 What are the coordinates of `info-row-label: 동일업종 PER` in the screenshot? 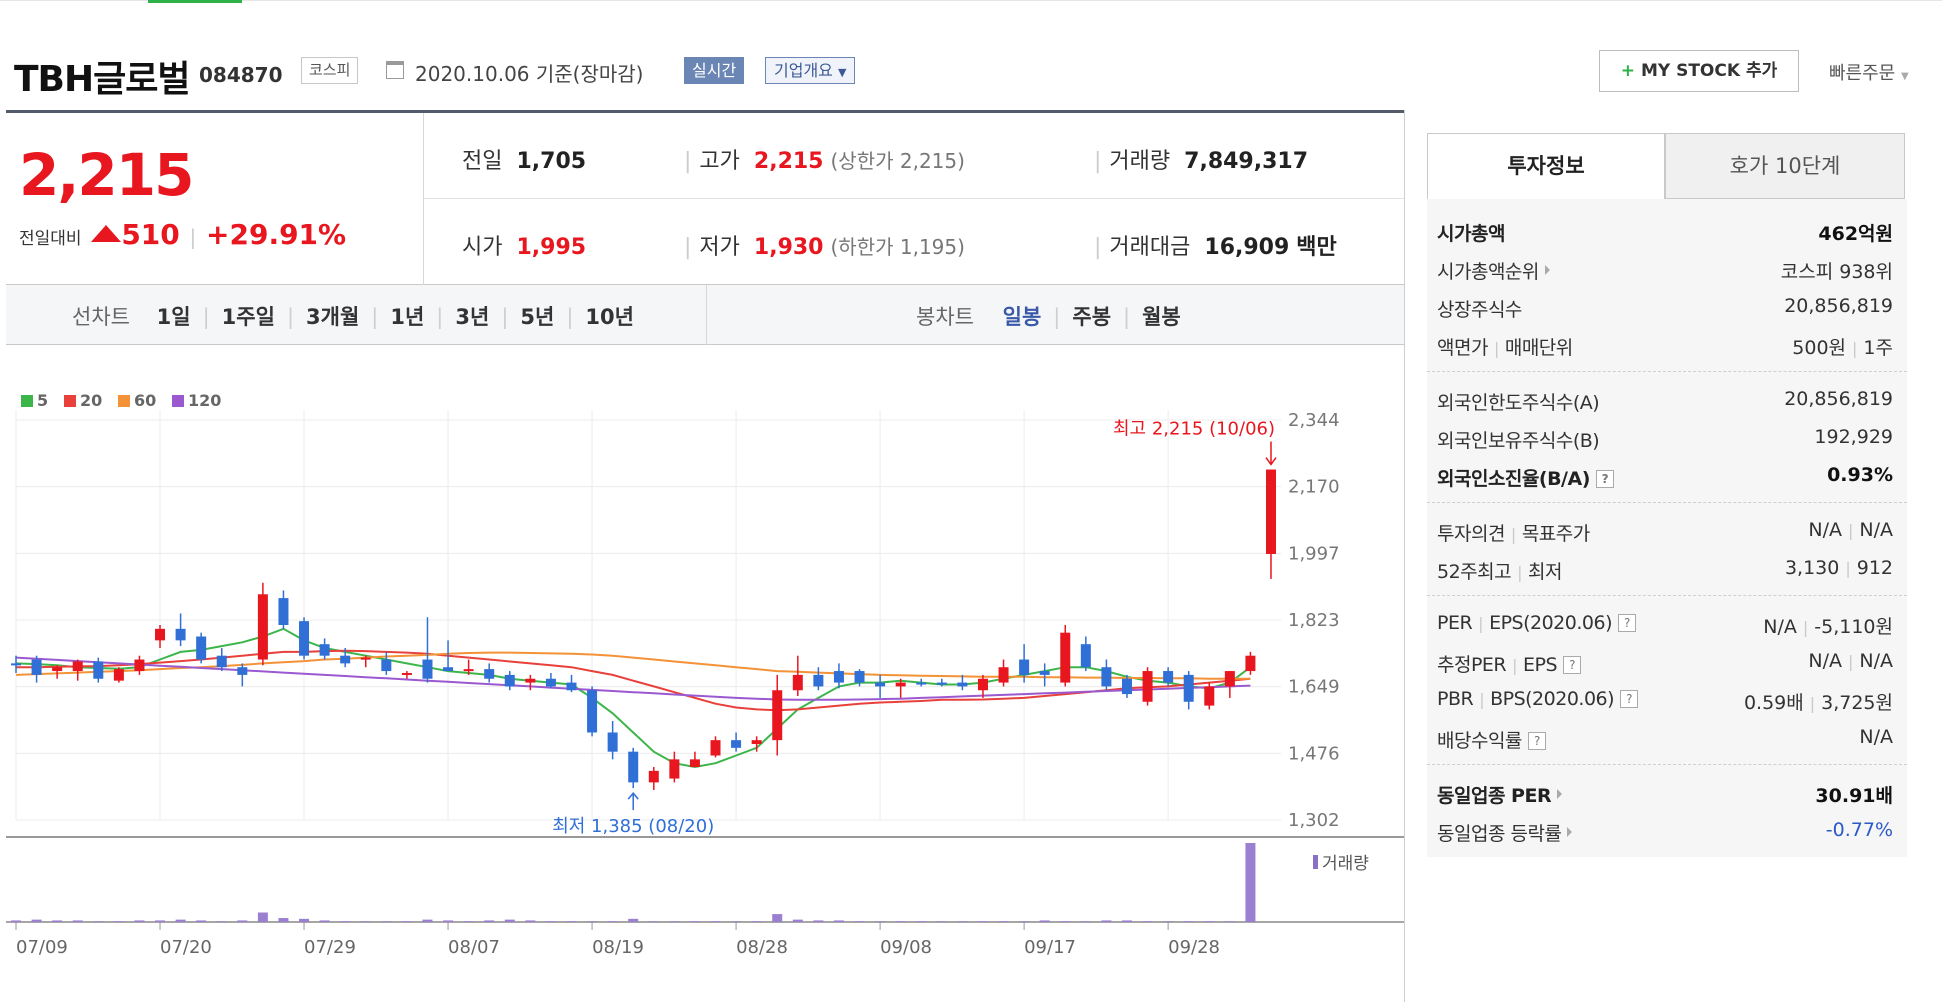 It's located at (1500, 794).